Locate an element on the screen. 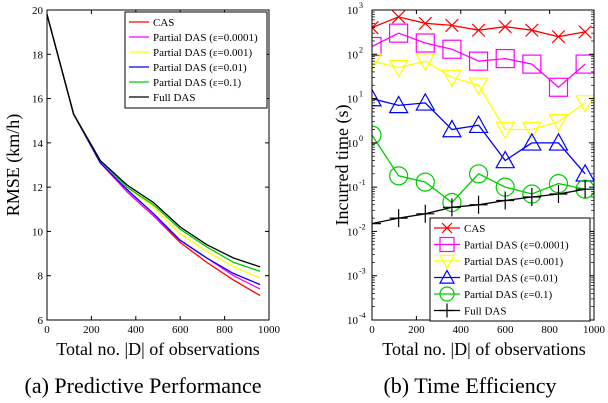 This screenshot has width=608, height=403. chart-b-xtick-label-5: 1000 is located at coordinates (594, 330).